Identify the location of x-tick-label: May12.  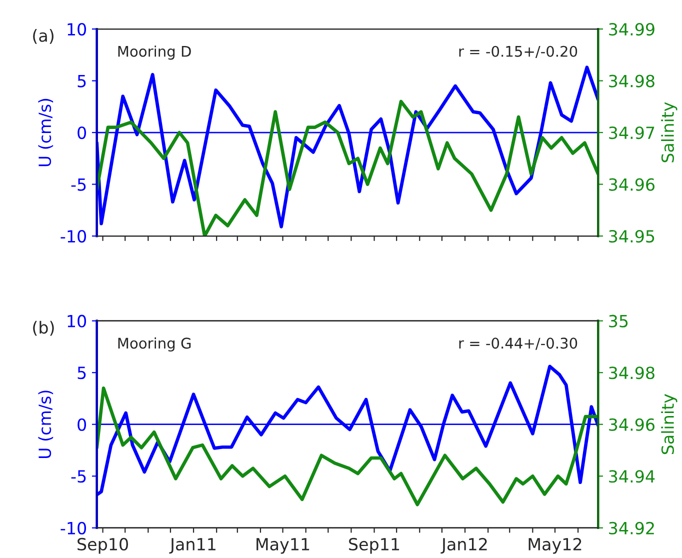
(555, 546).